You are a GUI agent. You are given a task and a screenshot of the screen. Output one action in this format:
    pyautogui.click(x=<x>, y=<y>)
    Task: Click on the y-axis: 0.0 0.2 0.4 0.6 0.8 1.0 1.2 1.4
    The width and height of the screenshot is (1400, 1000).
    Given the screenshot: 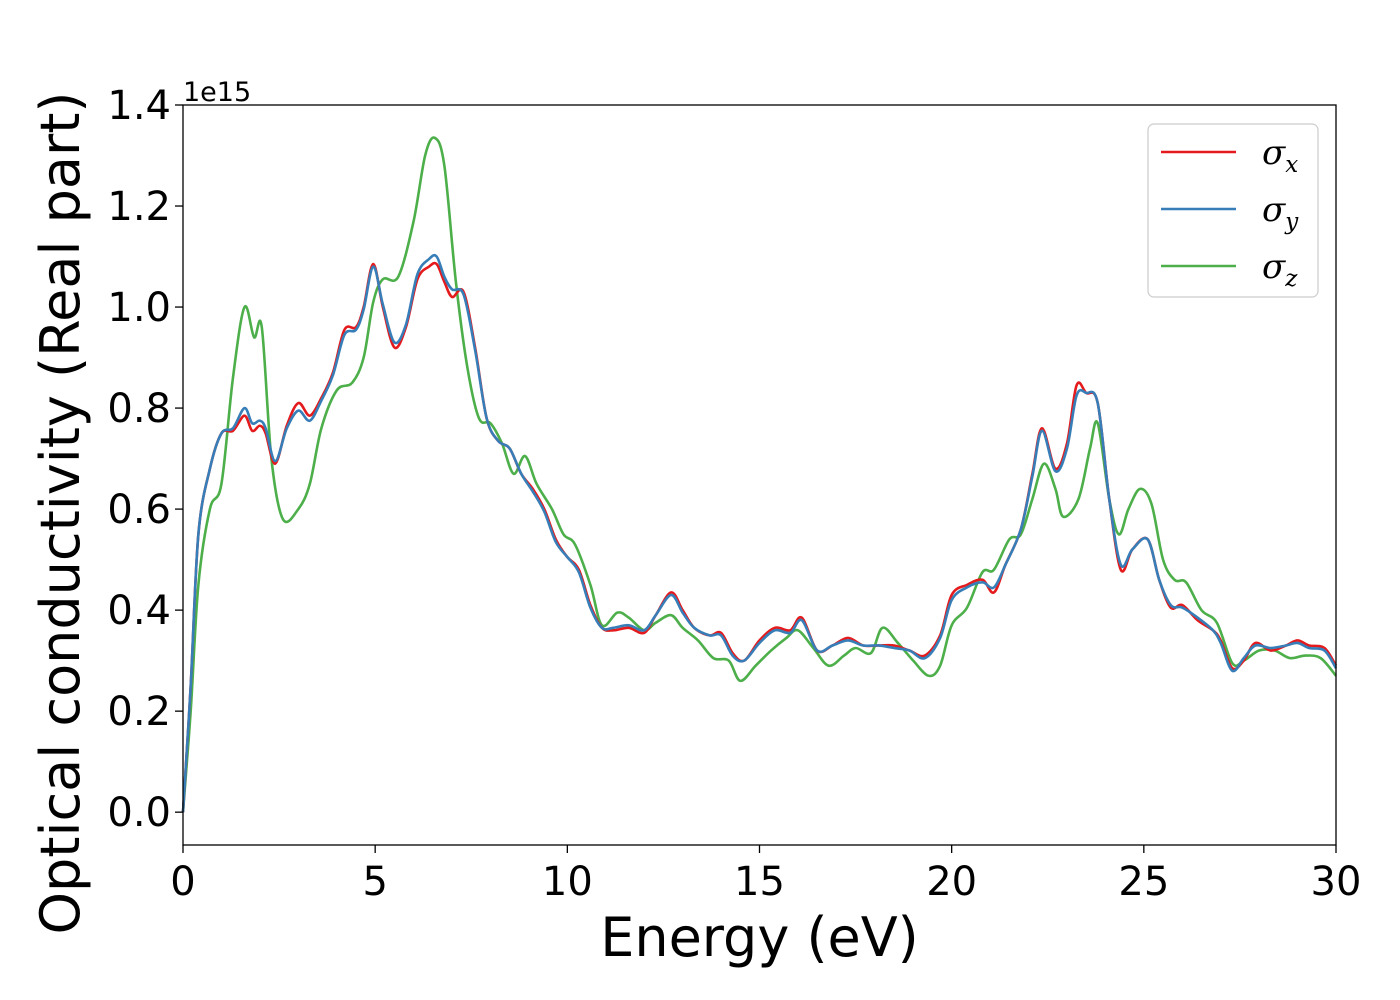 What is the action you would take?
    pyautogui.click(x=145, y=459)
    